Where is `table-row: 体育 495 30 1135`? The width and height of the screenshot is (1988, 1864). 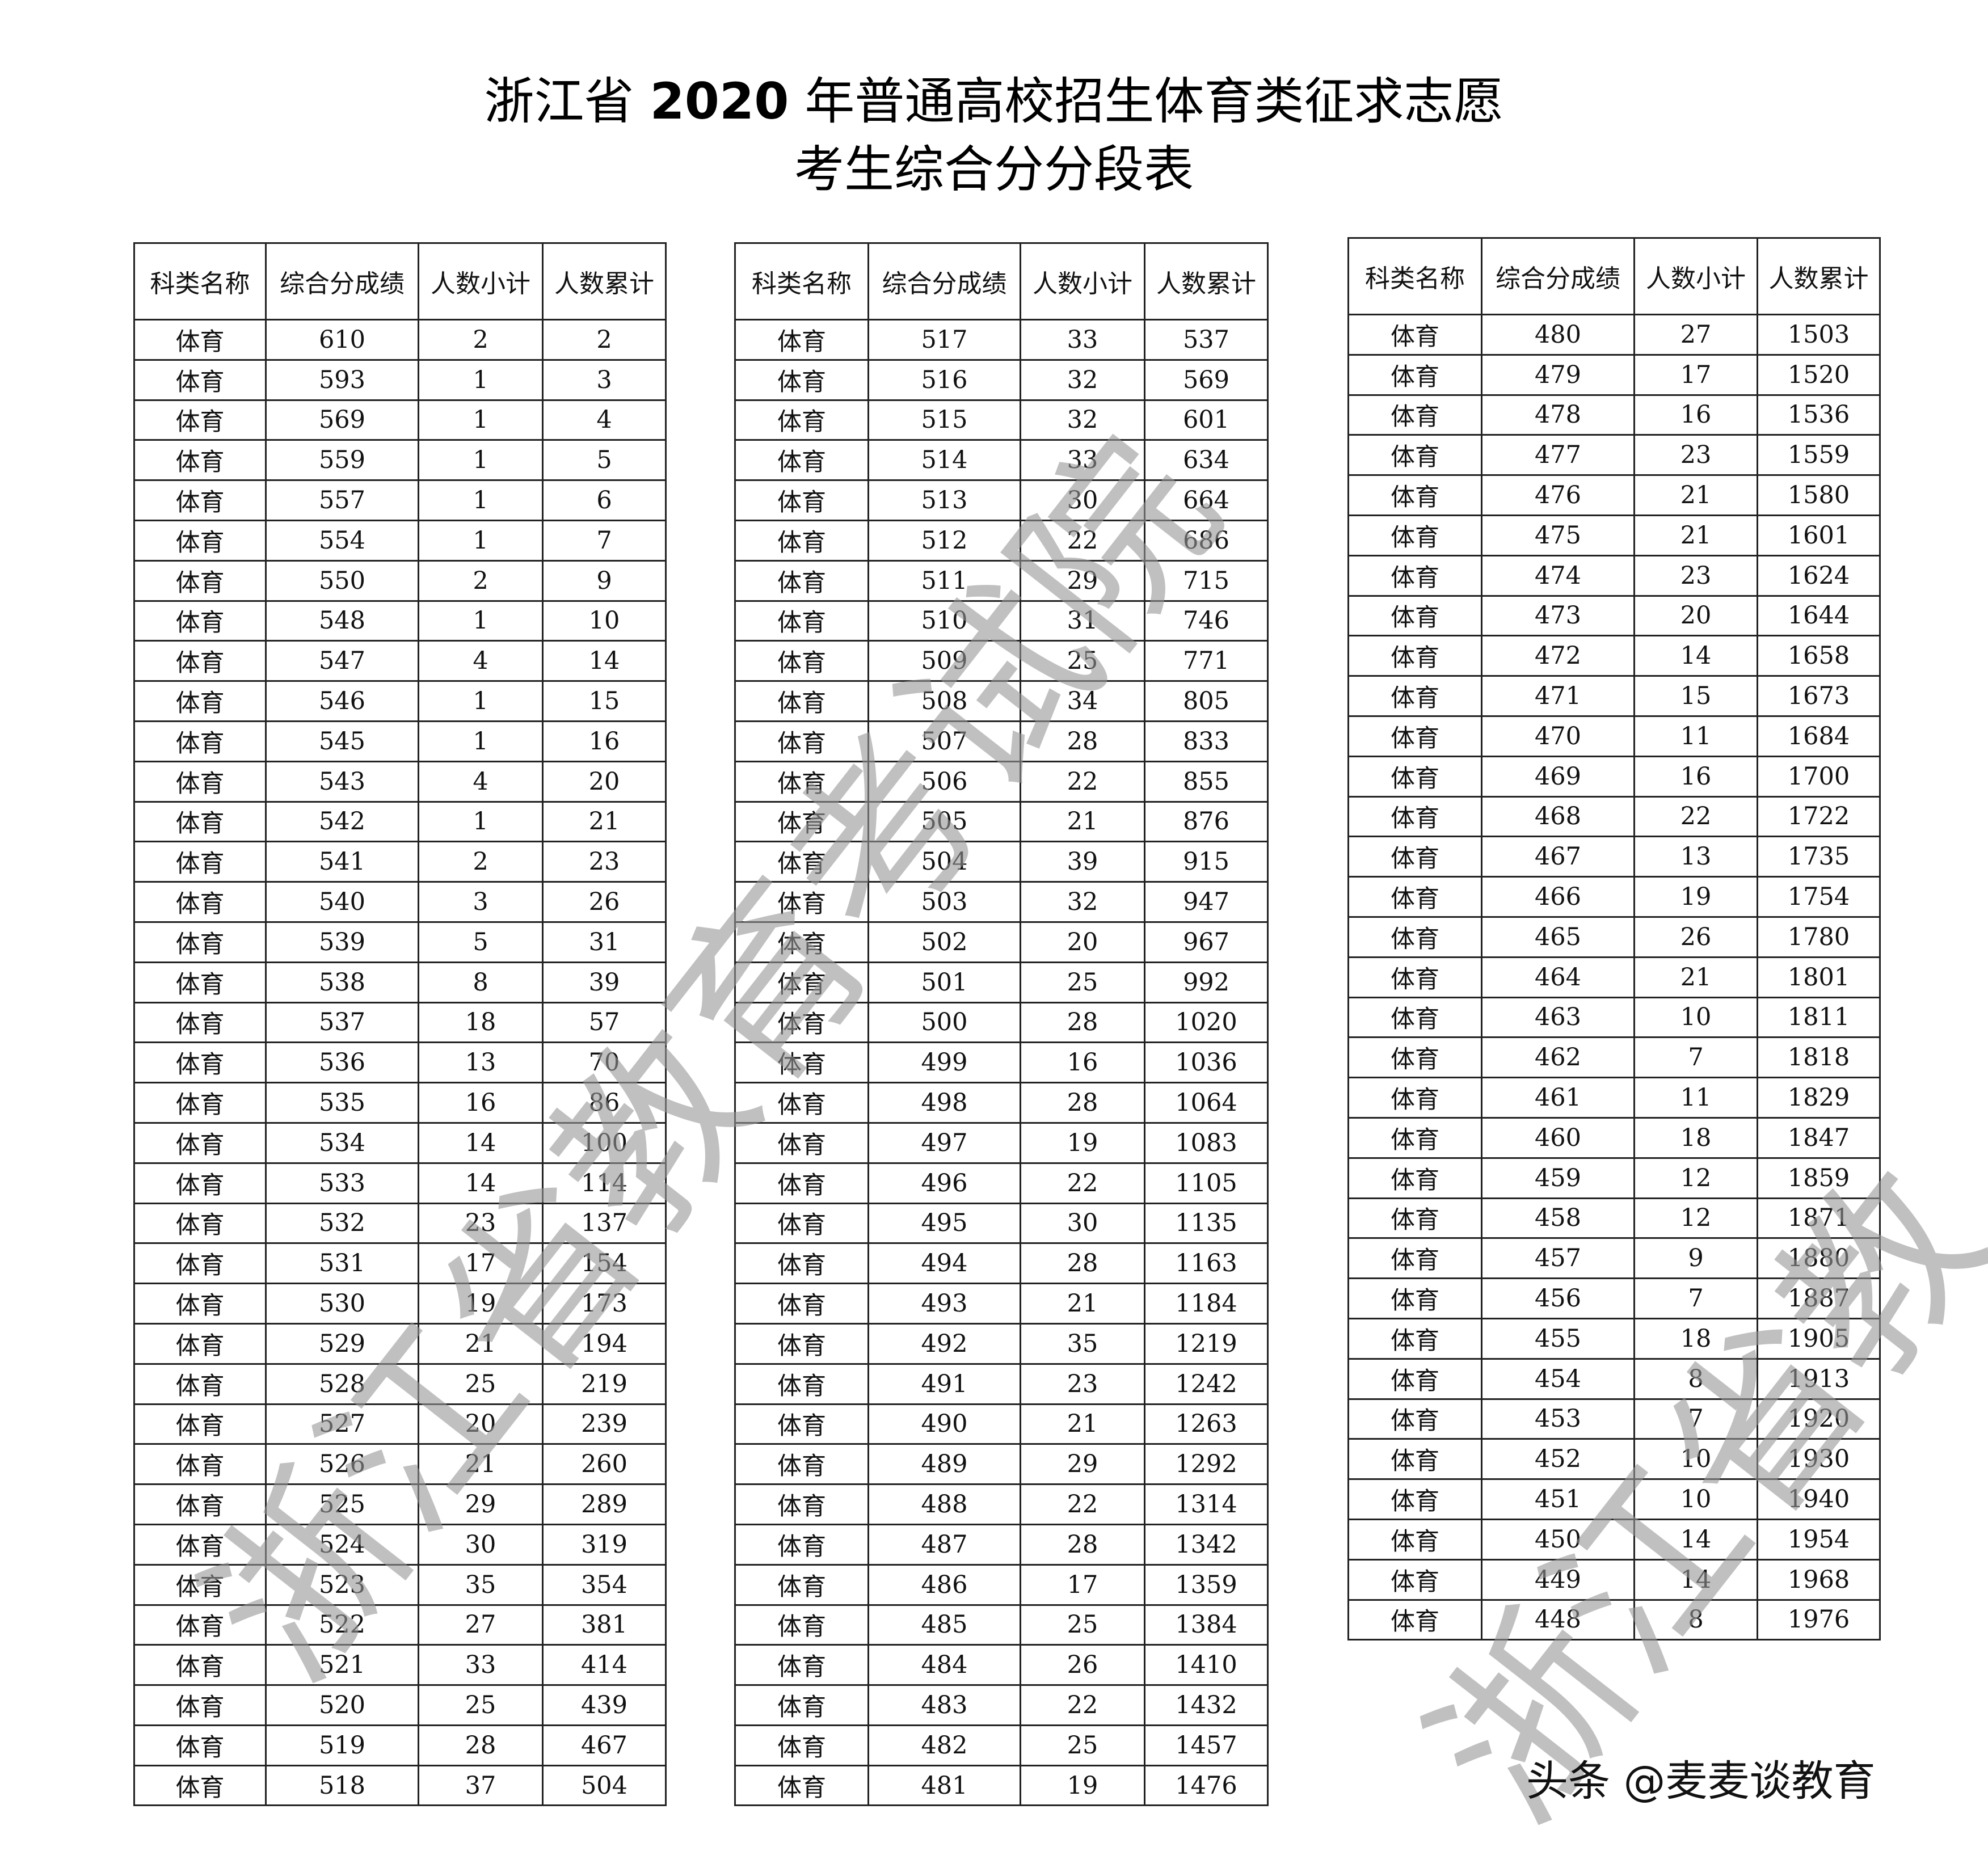 table-row: 体育 495 30 1135 is located at coordinates (1001, 1223).